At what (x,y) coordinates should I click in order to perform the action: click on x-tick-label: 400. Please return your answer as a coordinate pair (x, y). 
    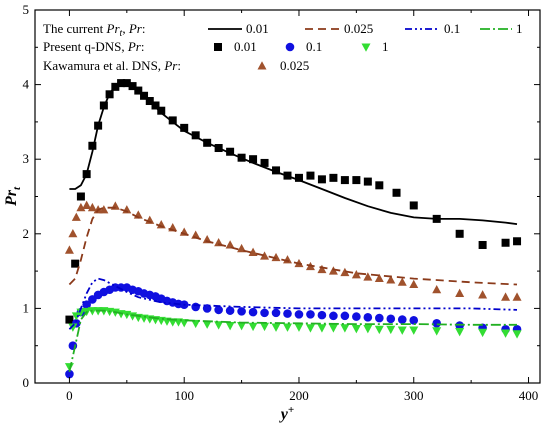
    Looking at the image, I should click on (529, 395).